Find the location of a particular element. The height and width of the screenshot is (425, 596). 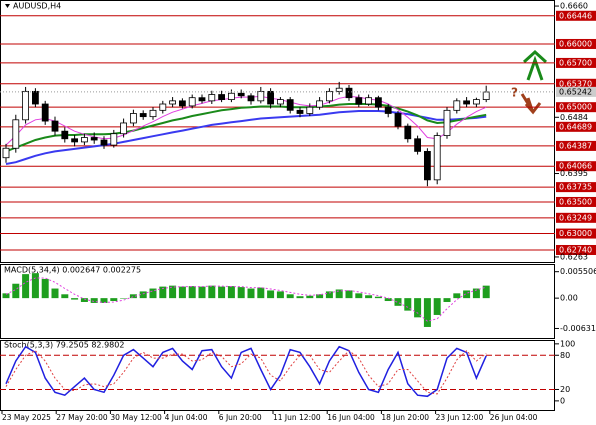

level-label: 0.65000 is located at coordinates (575, 107).